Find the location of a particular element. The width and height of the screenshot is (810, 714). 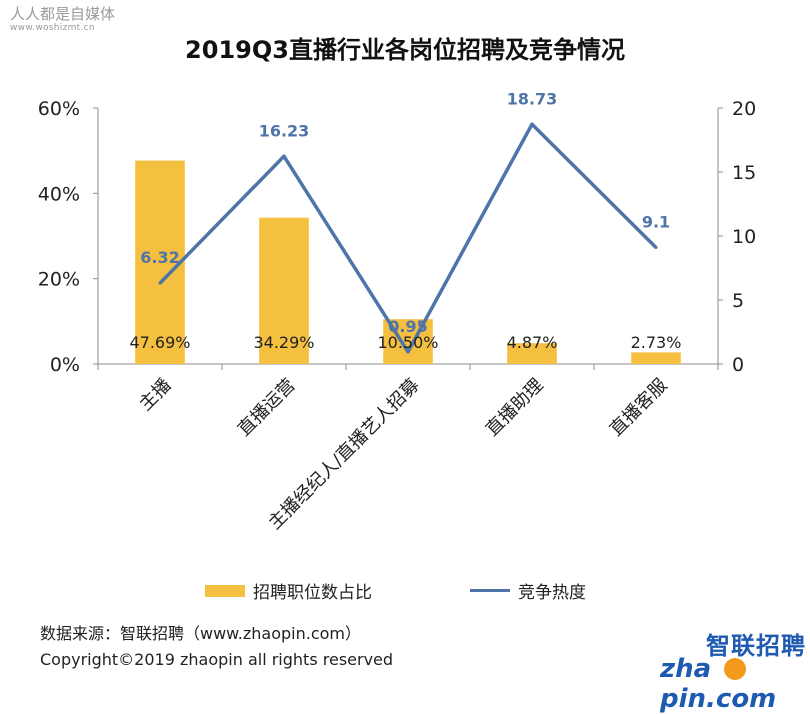

category-label: 直播助理 is located at coordinates (515, 408).